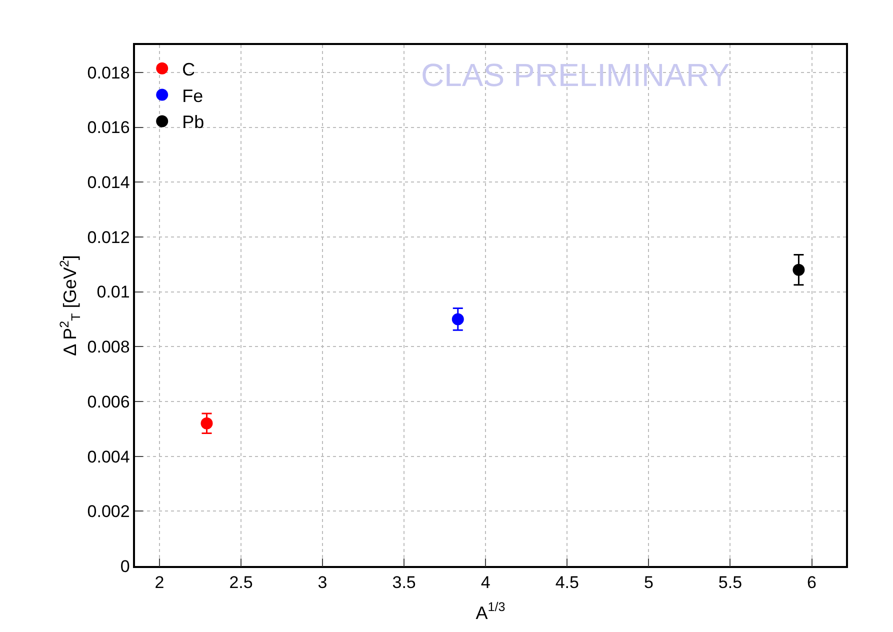 The width and height of the screenshot is (893, 632). I want to click on y-tick-label: 0.006, so click(108, 402).